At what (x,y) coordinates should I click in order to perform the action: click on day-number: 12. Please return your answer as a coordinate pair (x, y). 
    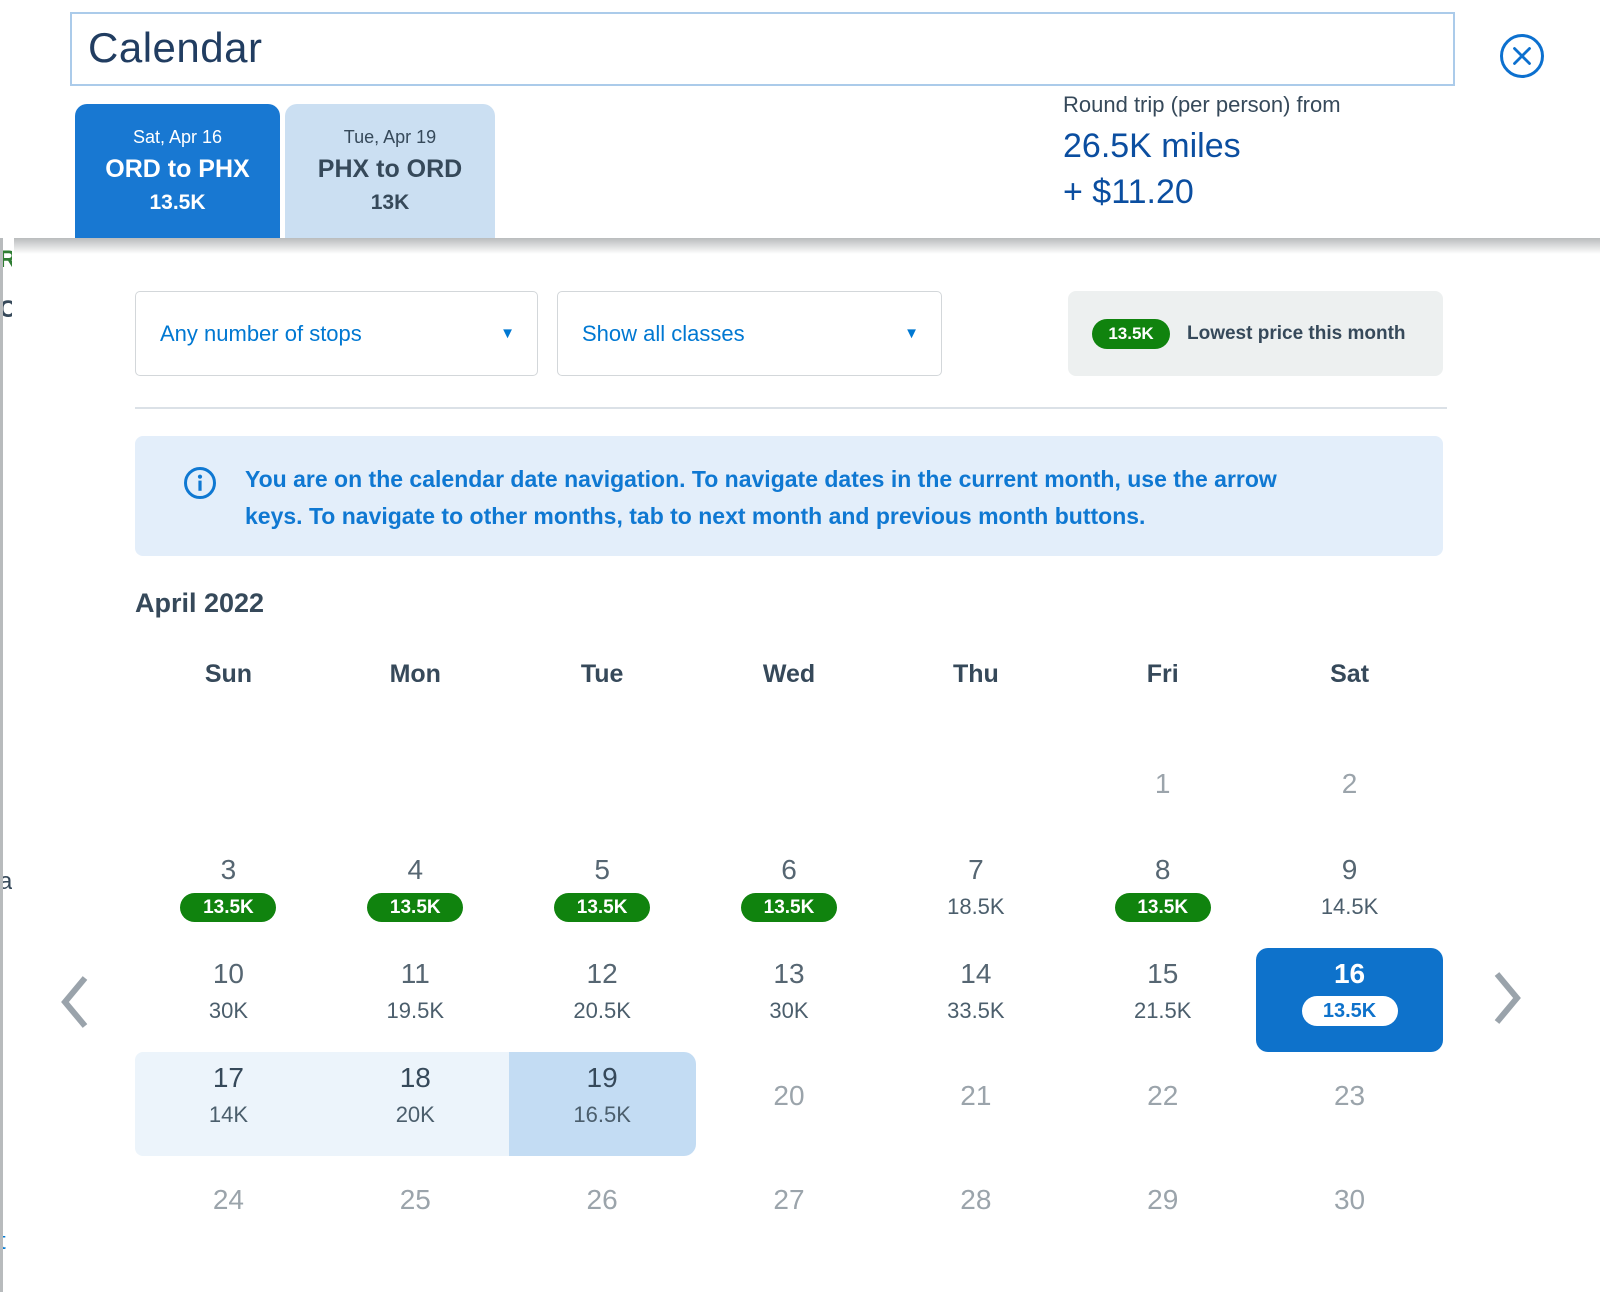
    Looking at the image, I should click on (602, 973).